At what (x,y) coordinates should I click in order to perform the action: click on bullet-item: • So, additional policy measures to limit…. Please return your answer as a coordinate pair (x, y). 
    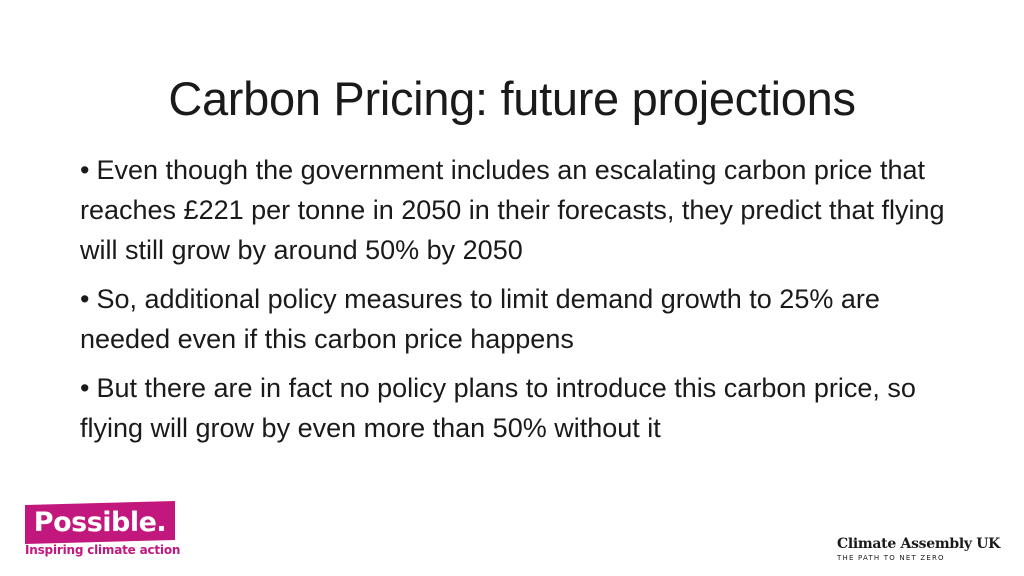
    Looking at the image, I should click on (520, 319).